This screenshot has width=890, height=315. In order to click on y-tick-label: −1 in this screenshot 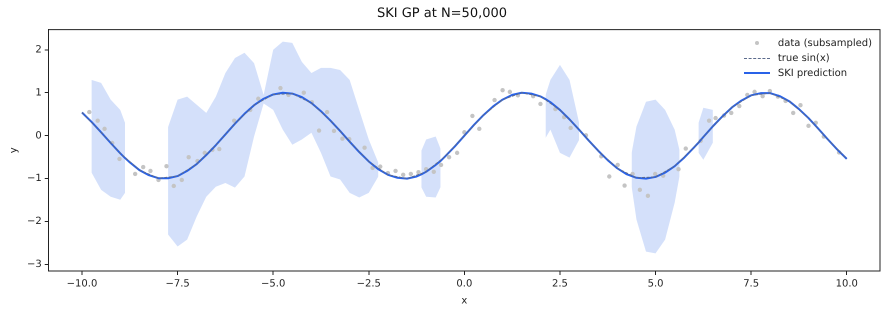, I will do `click(34, 178)`.